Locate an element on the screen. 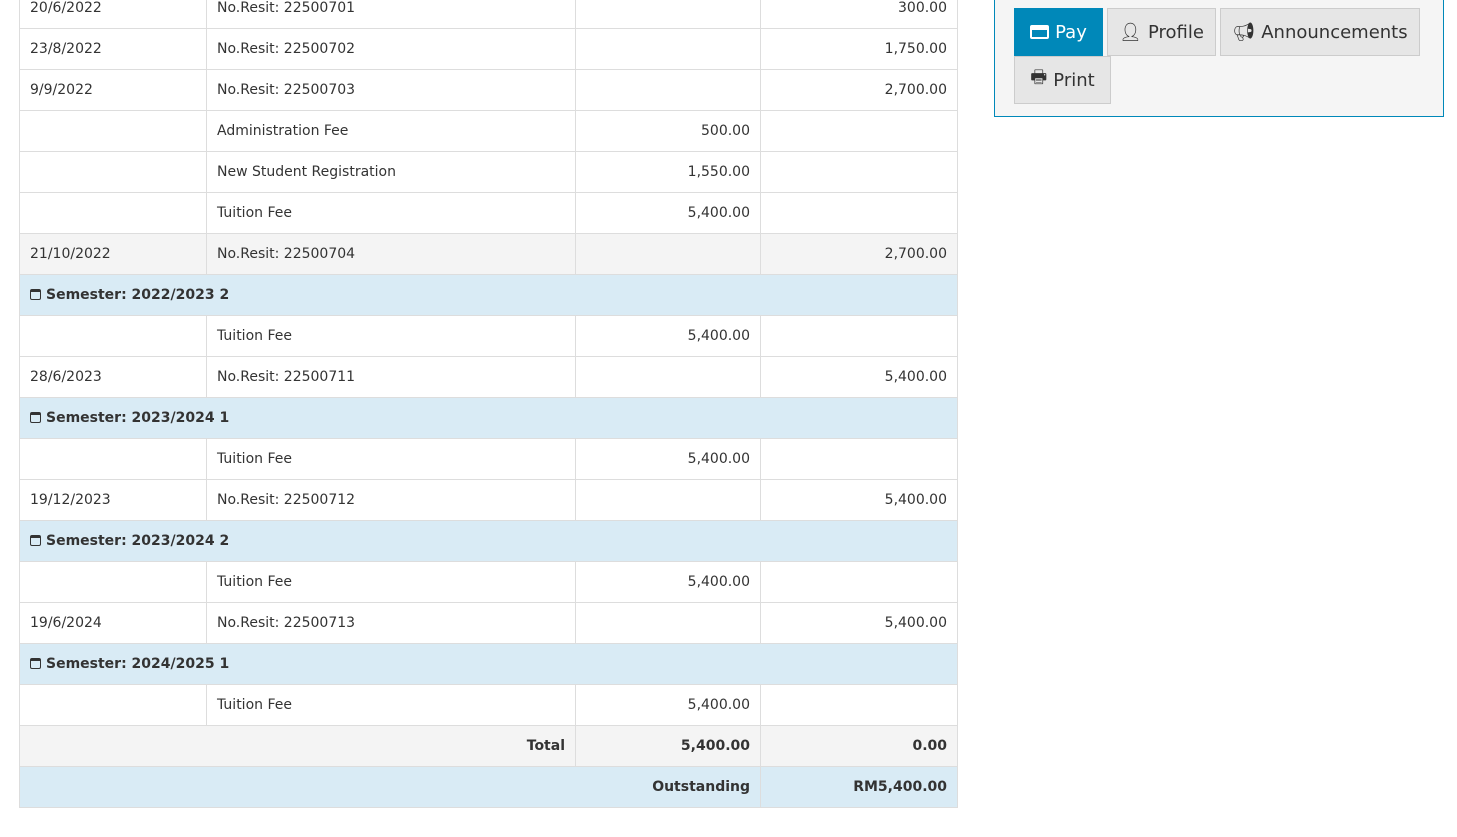 Image resolution: width=1457 pixels, height=837 pixels. profile-label: Profile is located at coordinates (1175, 32).